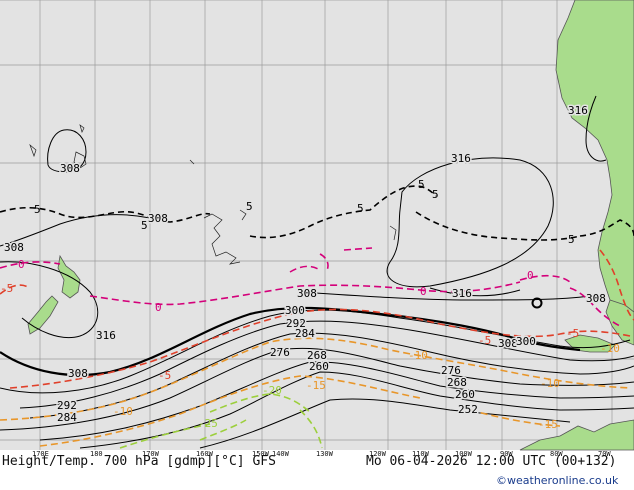 Image resolution: width=634 pixels, height=490 pixels. I want to click on lon-tick: 160W, so click(205, 454).